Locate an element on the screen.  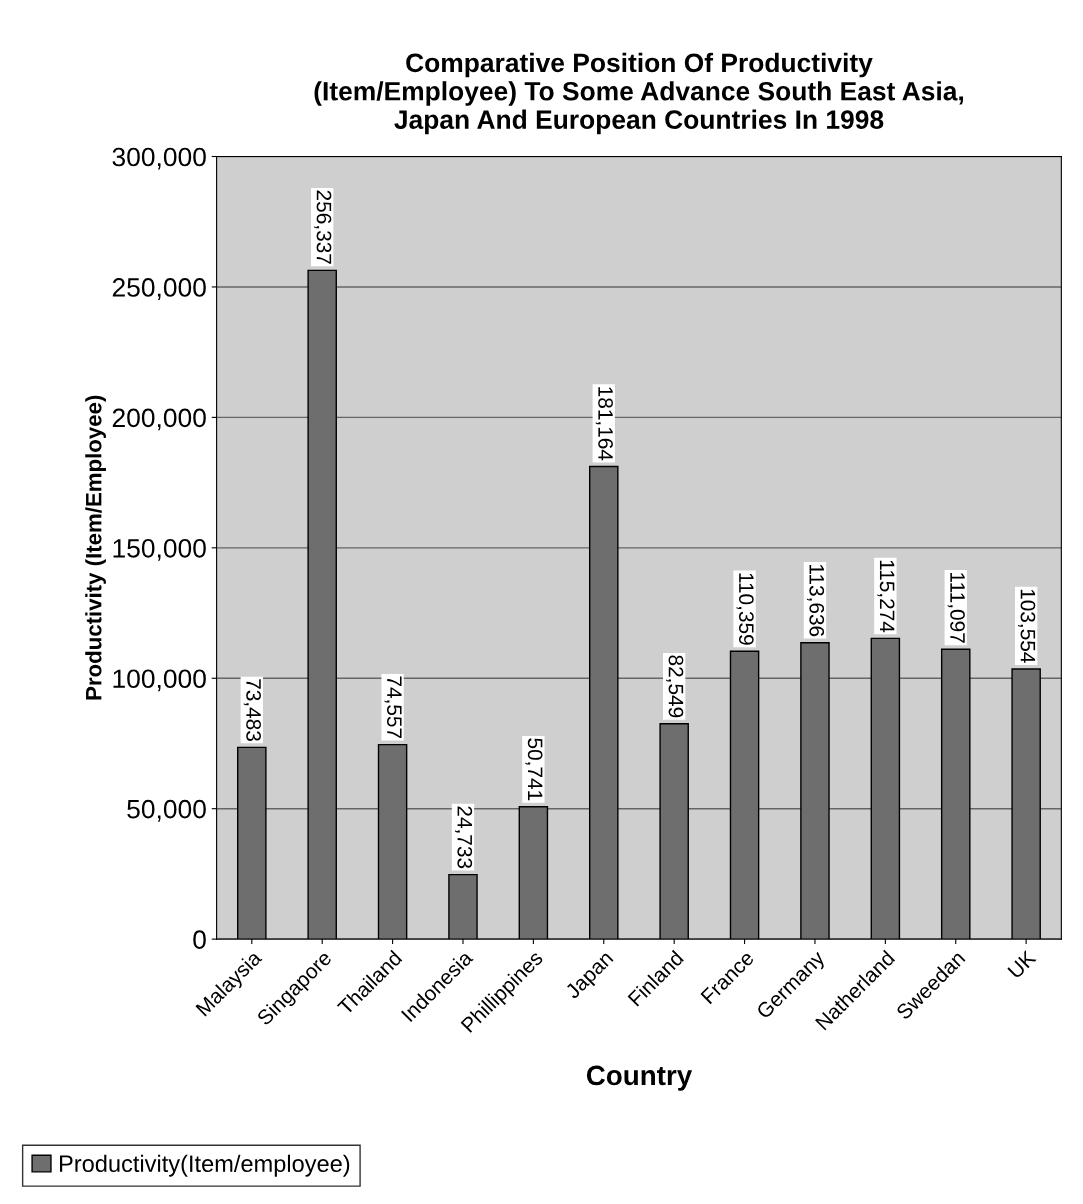
x-axis-title: Country is located at coordinates (639, 1078).